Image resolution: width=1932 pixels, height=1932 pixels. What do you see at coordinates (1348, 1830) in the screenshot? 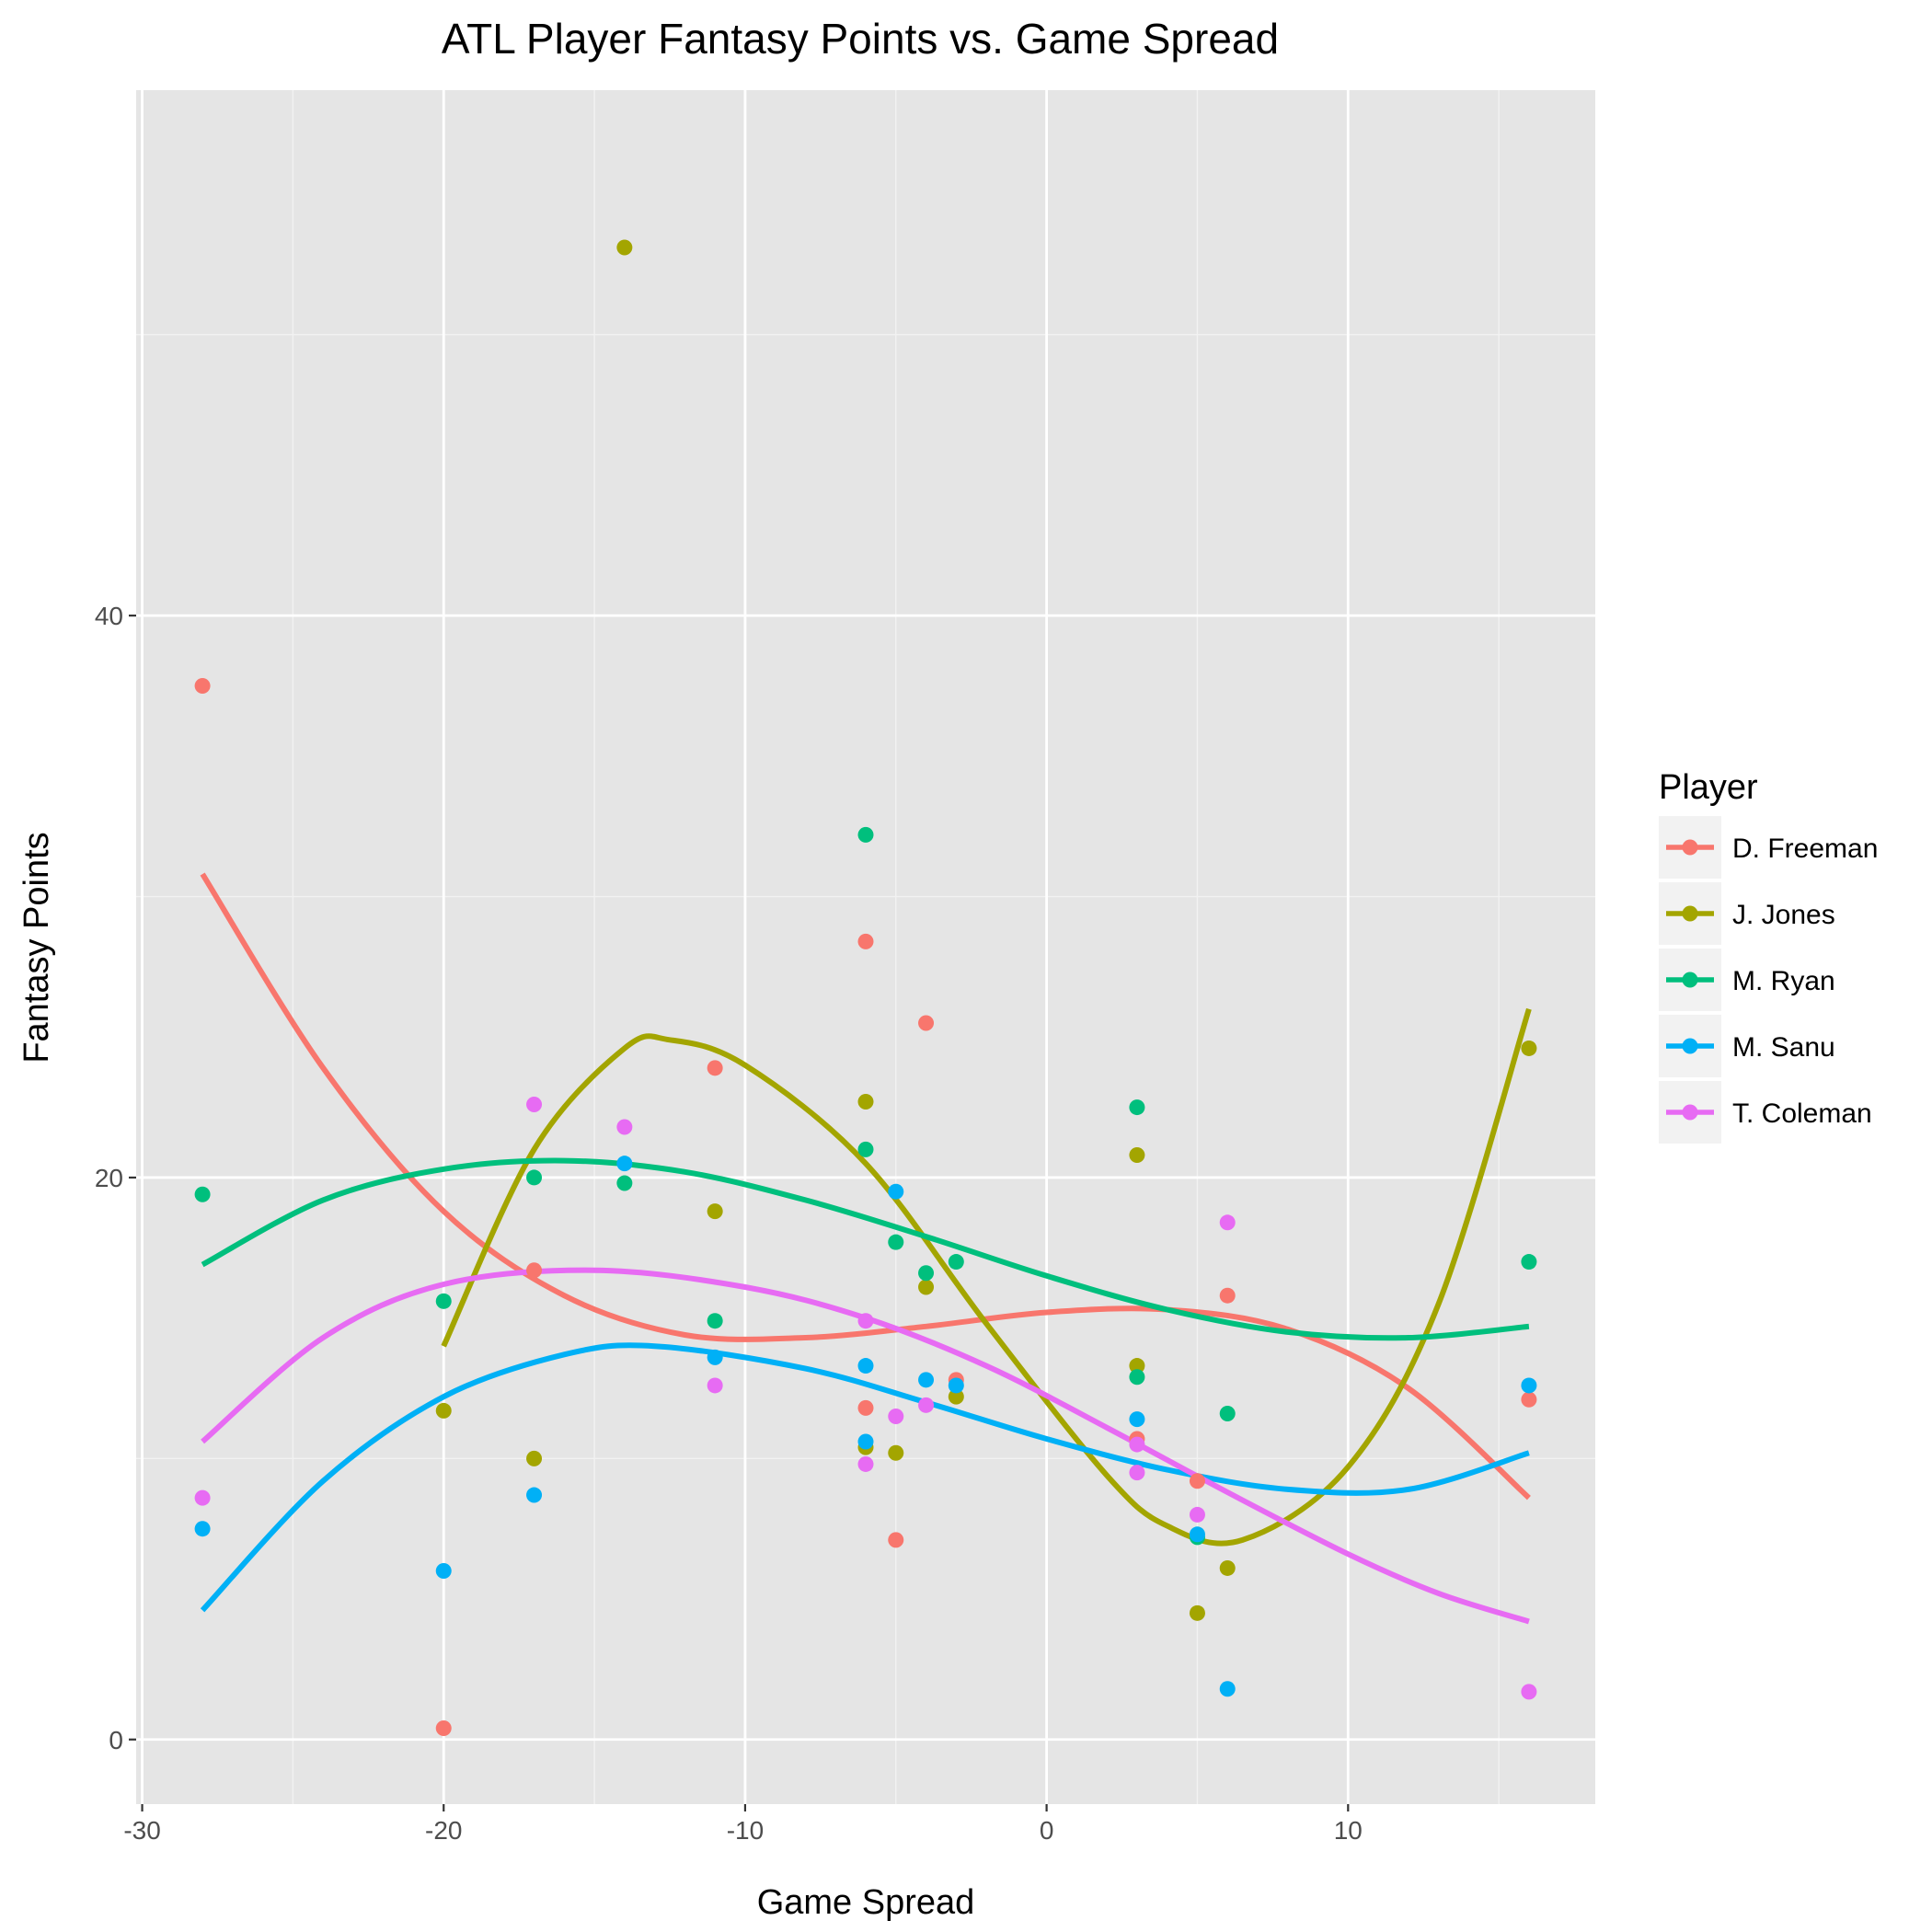
I see `x-tick-label: 10` at bounding box center [1348, 1830].